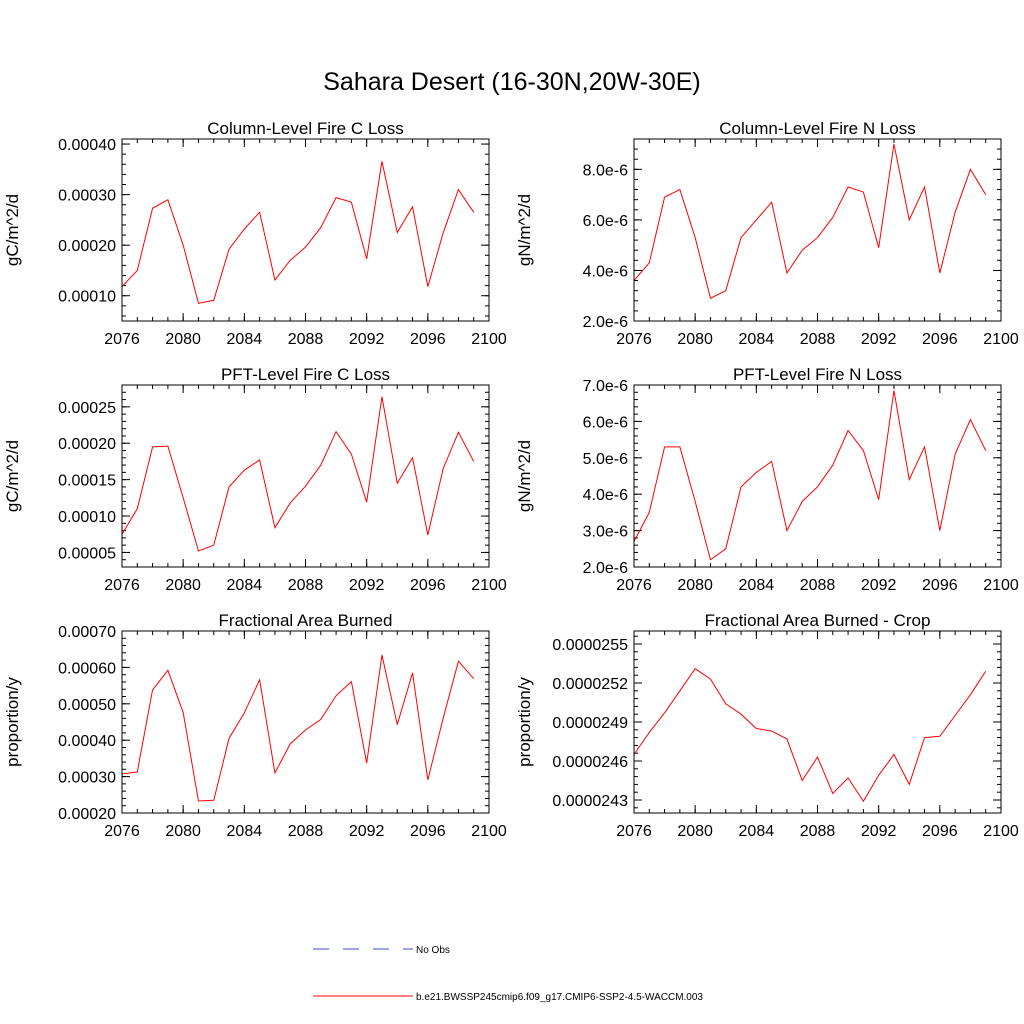 Image resolution: width=1024 pixels, height=1024 pixels. What do you see at coordinates (87, 481) in the screenshot?
I see `y-tick-label: 0.00015` at bounding box center [87, 481].